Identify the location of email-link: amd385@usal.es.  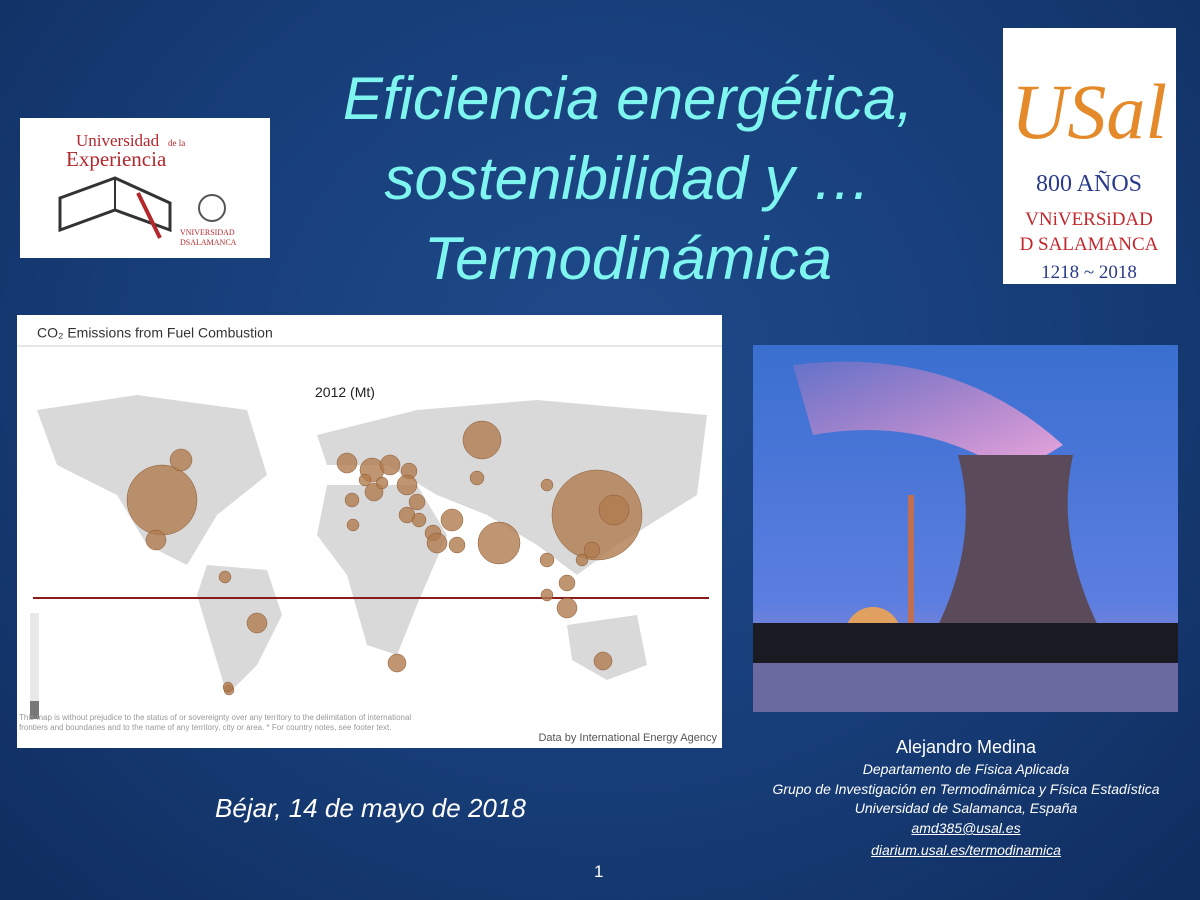
(966, 828).